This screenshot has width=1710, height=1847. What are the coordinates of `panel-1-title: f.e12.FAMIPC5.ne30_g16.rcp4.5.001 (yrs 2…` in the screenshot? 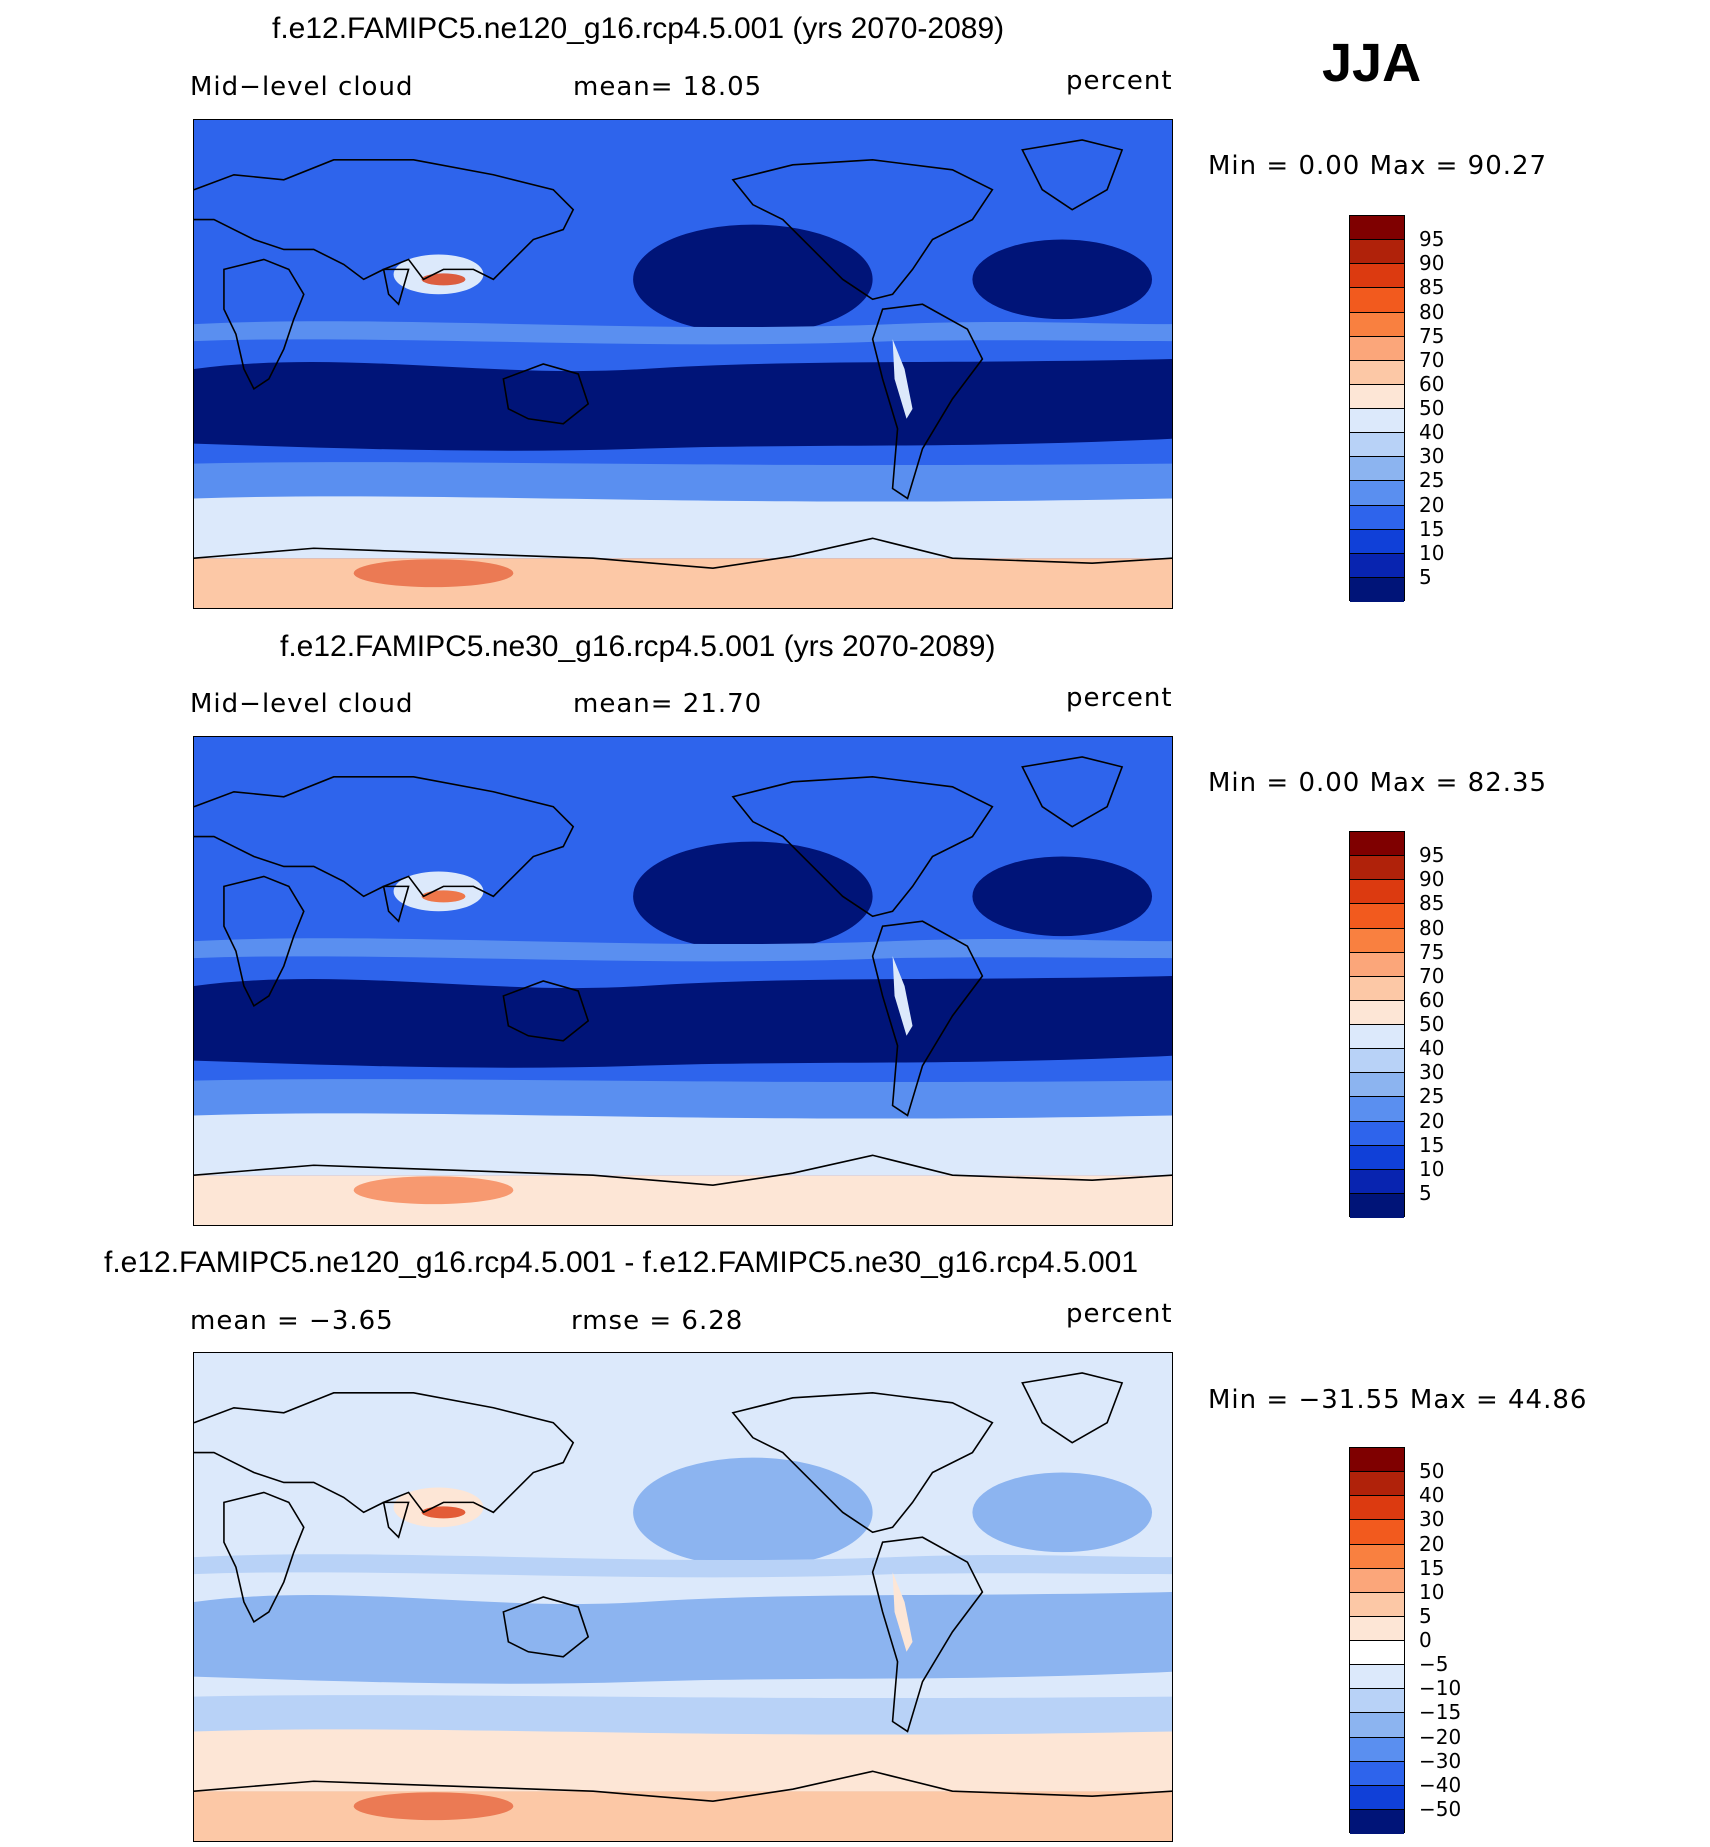 It's located at (638, 646).